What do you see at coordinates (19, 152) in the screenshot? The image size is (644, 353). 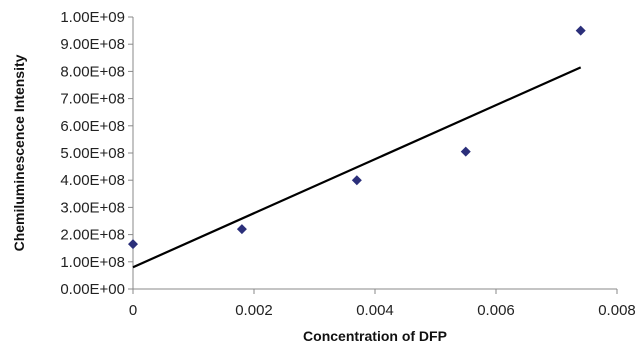 I see `y-axis-title: Chemiluminescence Intensity` at bounding box center [19, 152].